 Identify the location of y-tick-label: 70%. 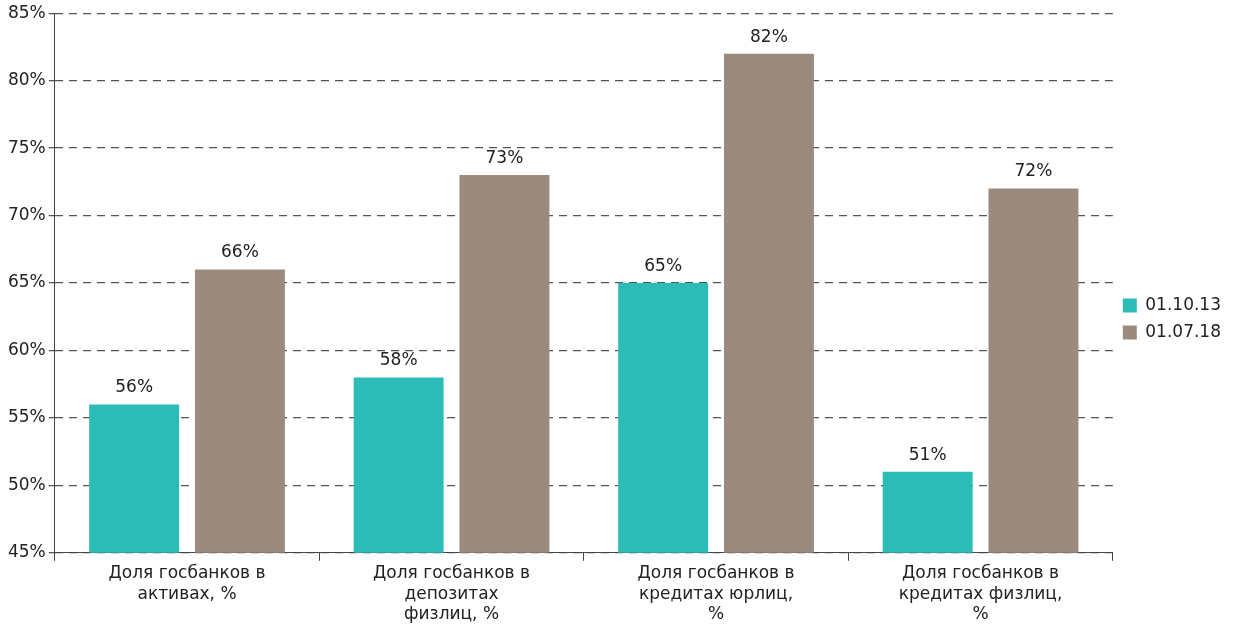
(26, 213).